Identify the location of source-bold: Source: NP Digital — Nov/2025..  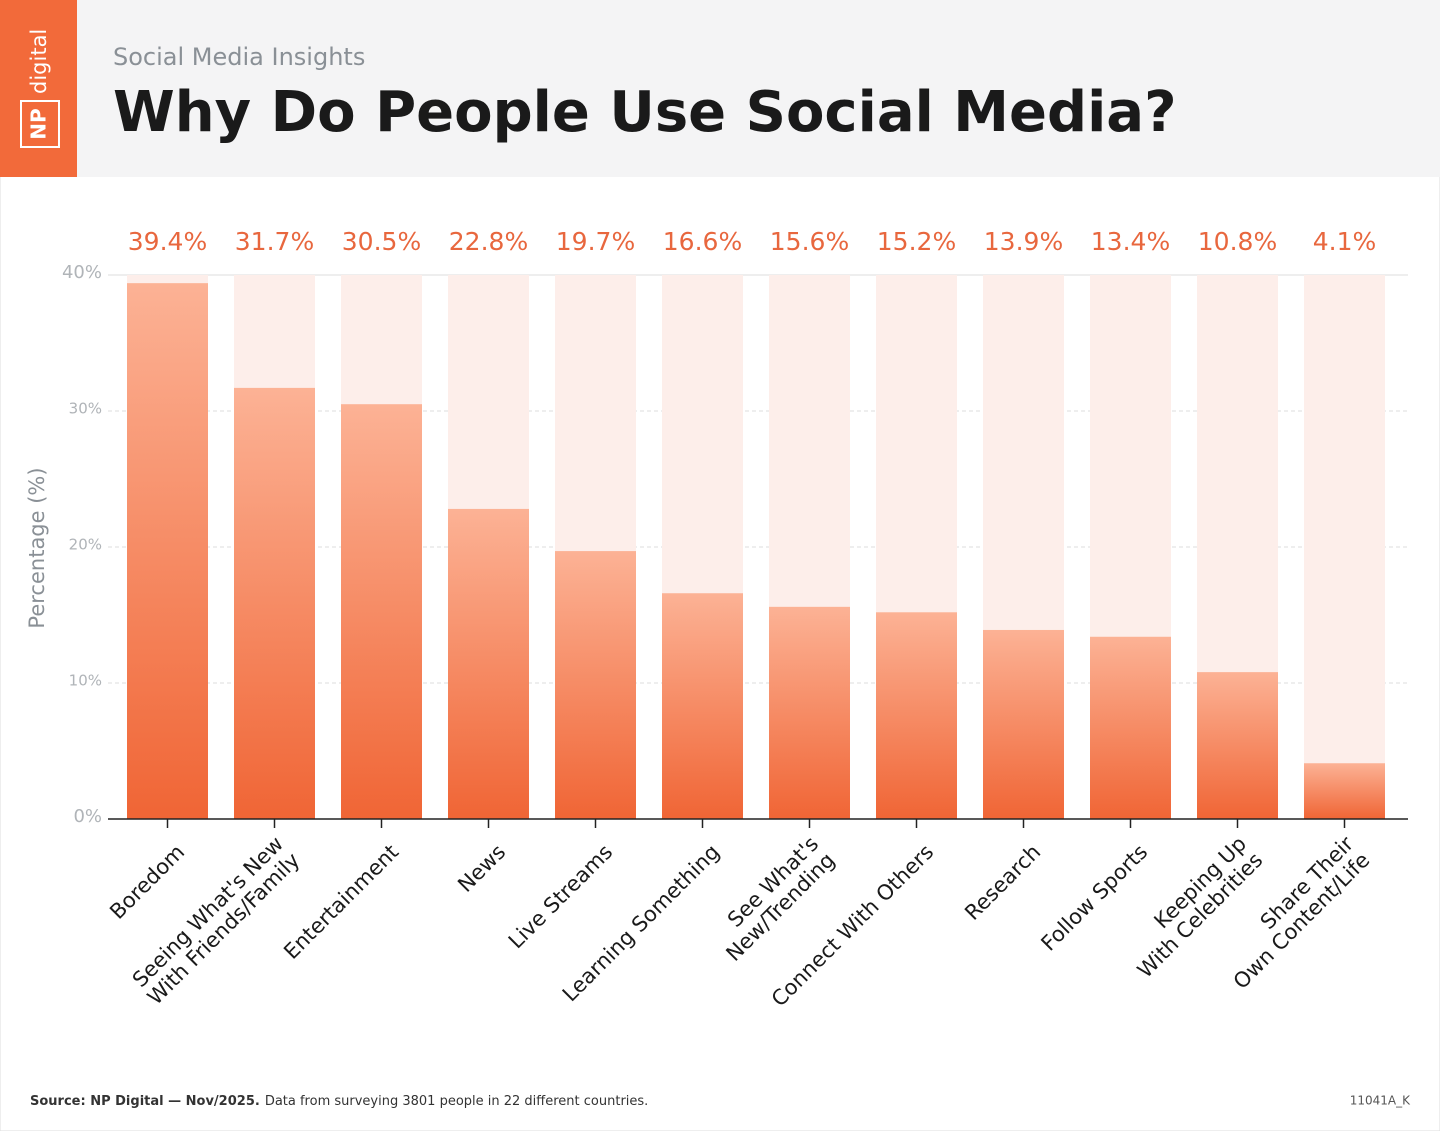
(145, 1101).